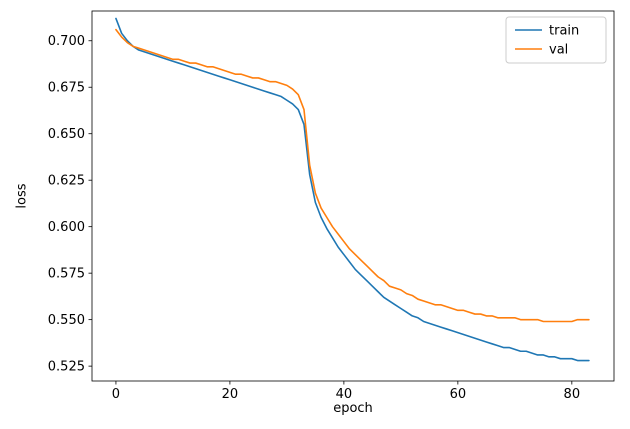 This screenshot has height=429, width=630. What do you see at coordinates (572, 394) in the screenshot?
I see `x-tick-label: 80` at bounding box center [572, 394].